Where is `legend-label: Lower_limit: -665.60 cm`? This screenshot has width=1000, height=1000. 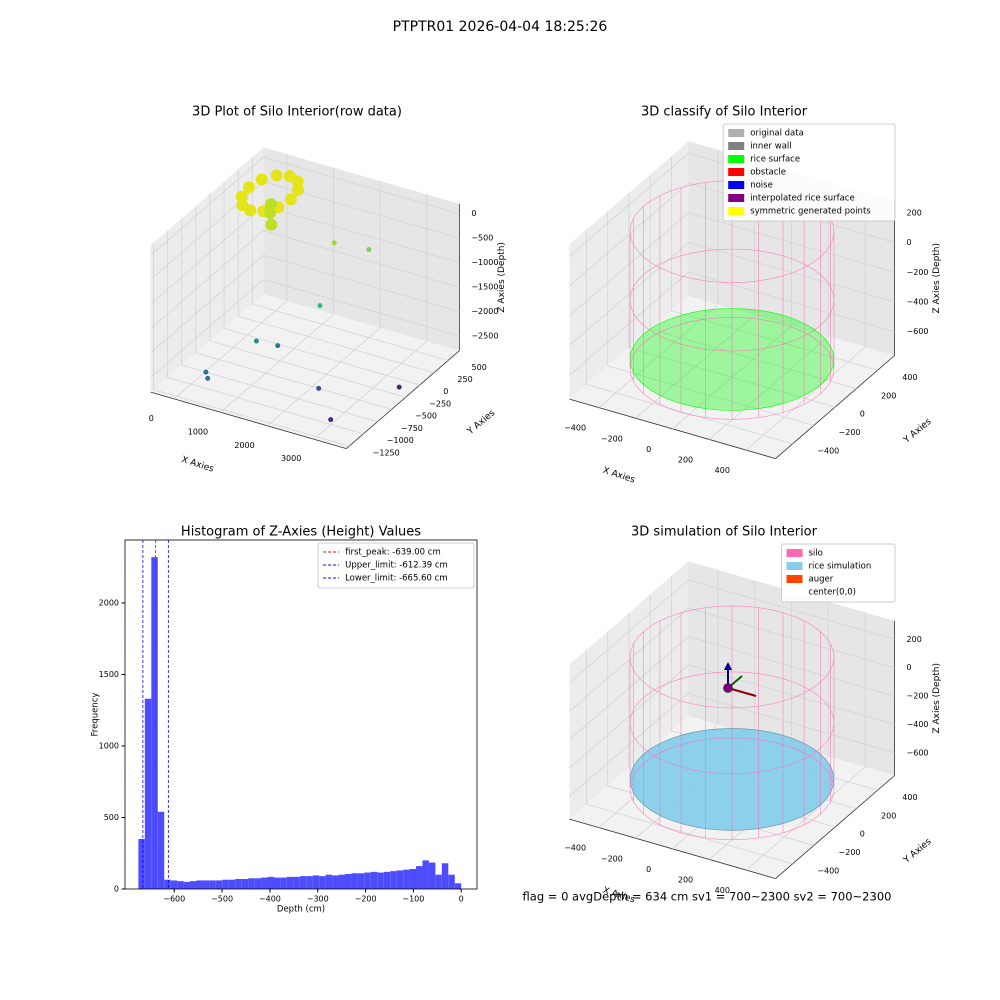
legend-label: Lower_limit: -665.60 cm is located at coordinates (396, 579).